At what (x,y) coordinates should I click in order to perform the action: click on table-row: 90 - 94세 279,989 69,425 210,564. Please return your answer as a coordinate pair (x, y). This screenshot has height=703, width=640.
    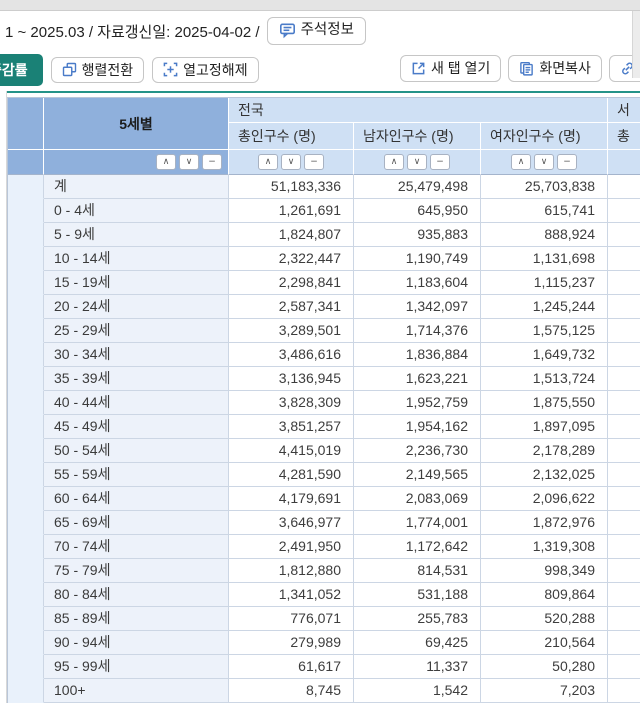
    Looking at the image, I should click on (324, 643).